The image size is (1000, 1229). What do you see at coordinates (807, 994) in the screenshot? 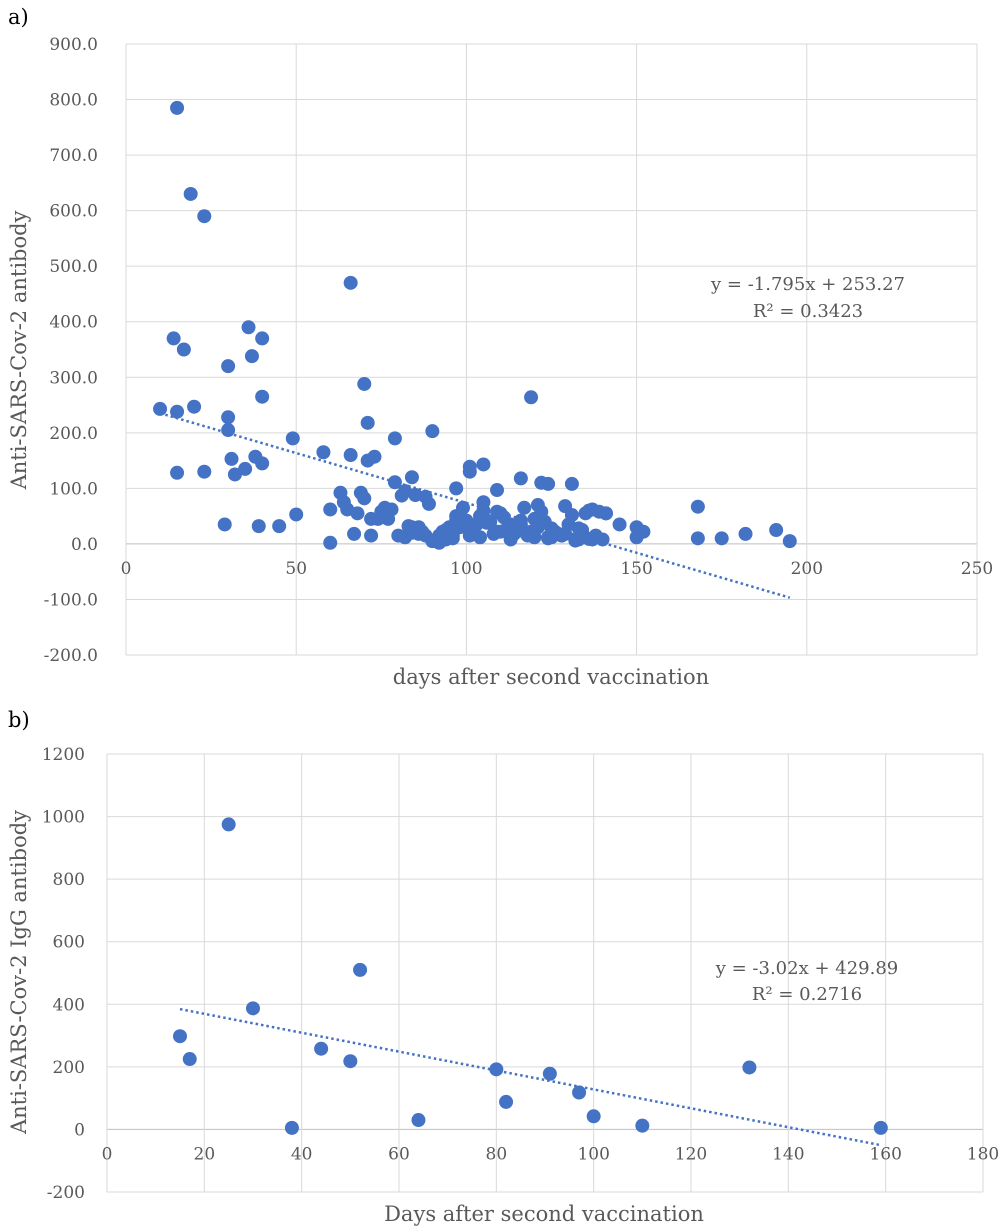
I see `r-squared-label: R² = 0.2716` at bounding box center [807, 994].